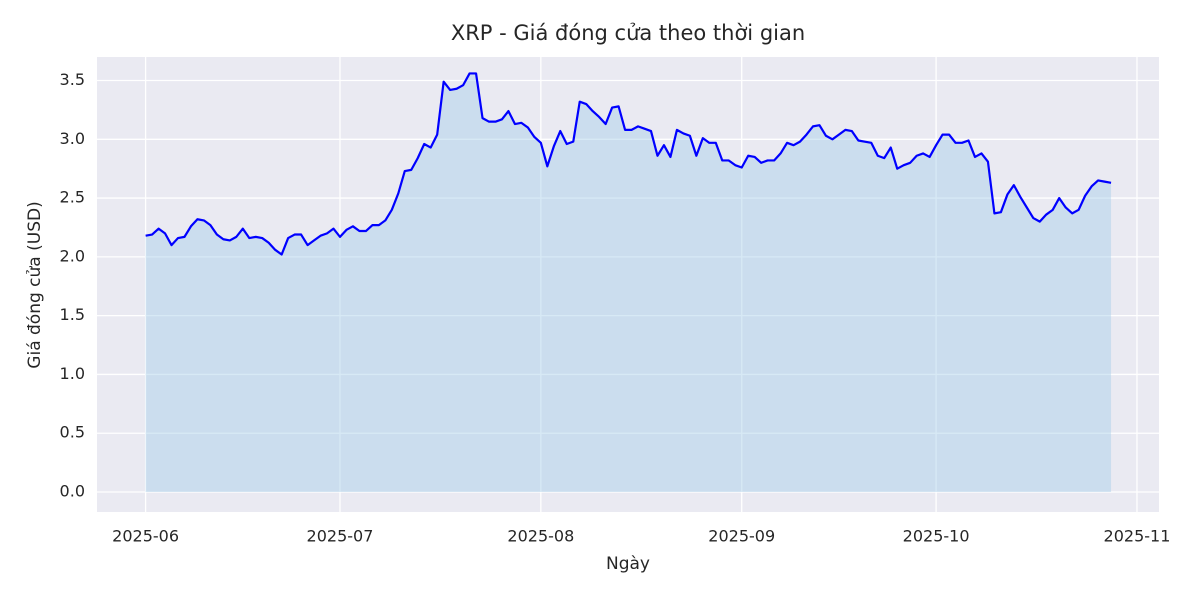 This screenshot has width=1200, height=600. Describe the element at coordinates (540, 536) in the screenshot. I see `x-tick-label: 2025-08` at that location.